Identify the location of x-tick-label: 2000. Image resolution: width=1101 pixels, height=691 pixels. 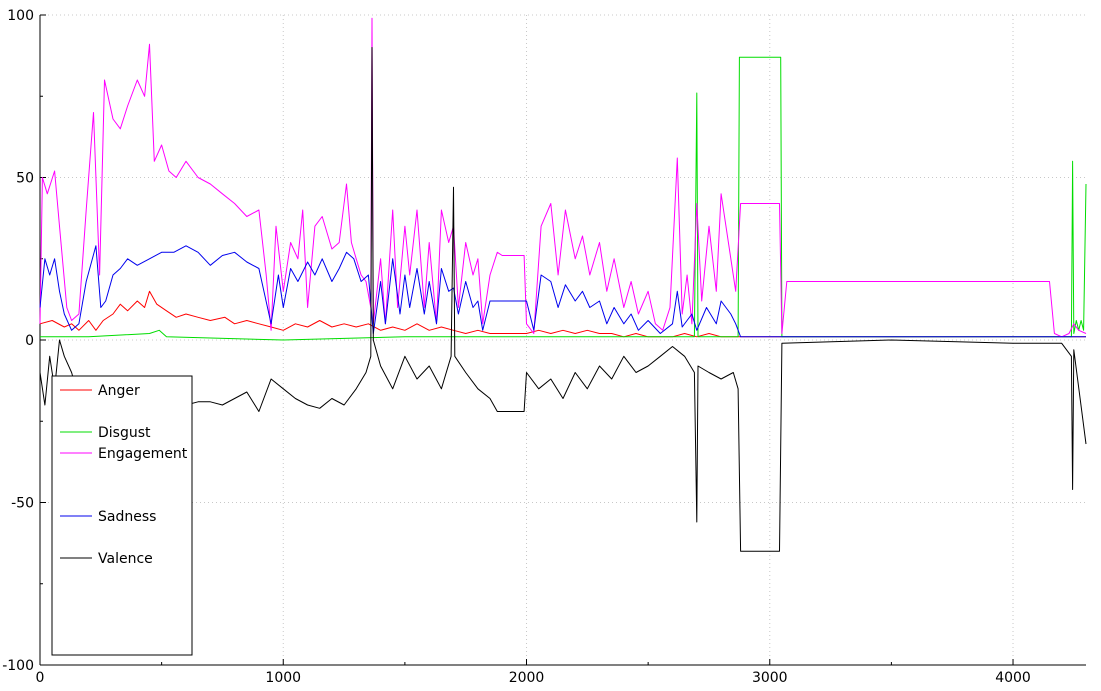
(527, 678).